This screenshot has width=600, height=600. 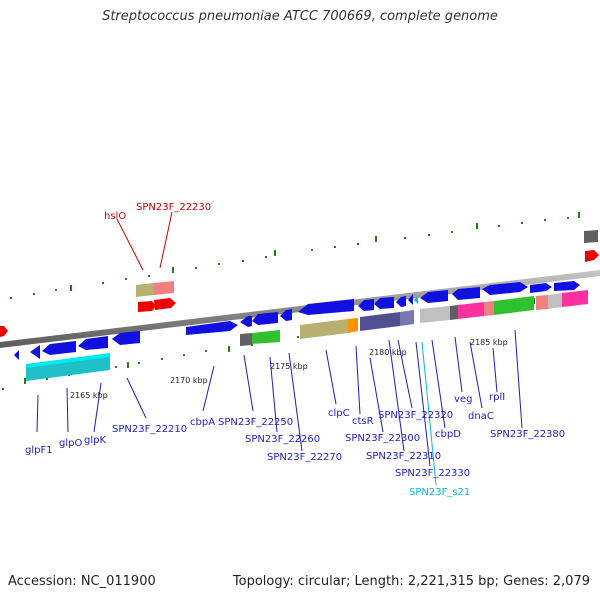 What do you see at coordinates (147, 306) in the screenshot?
I see `hslO-arrow` at bounding box center [147, 306].